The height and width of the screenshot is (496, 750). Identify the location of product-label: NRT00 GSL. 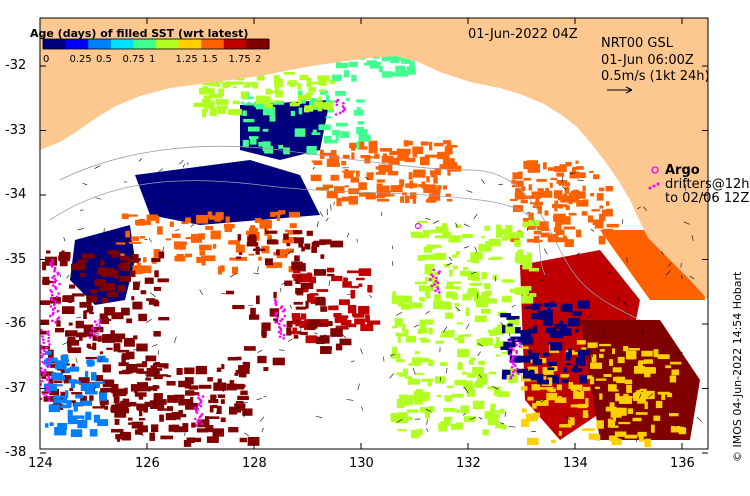
(637, 43).